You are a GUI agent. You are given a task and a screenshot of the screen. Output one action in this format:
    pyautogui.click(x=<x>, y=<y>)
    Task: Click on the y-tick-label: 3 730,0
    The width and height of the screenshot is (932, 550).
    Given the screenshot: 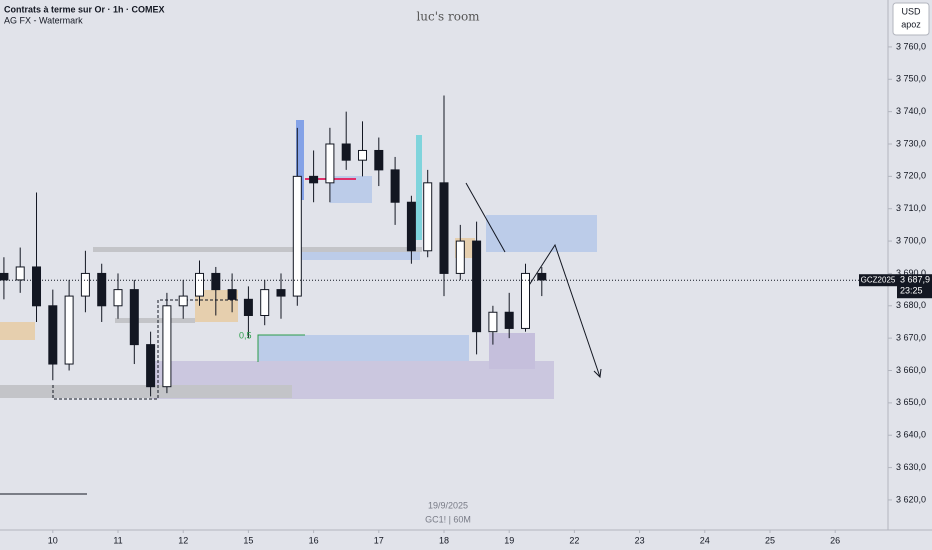 What is the action you would take?
    pyautogui.click(x=911, y=143)
    